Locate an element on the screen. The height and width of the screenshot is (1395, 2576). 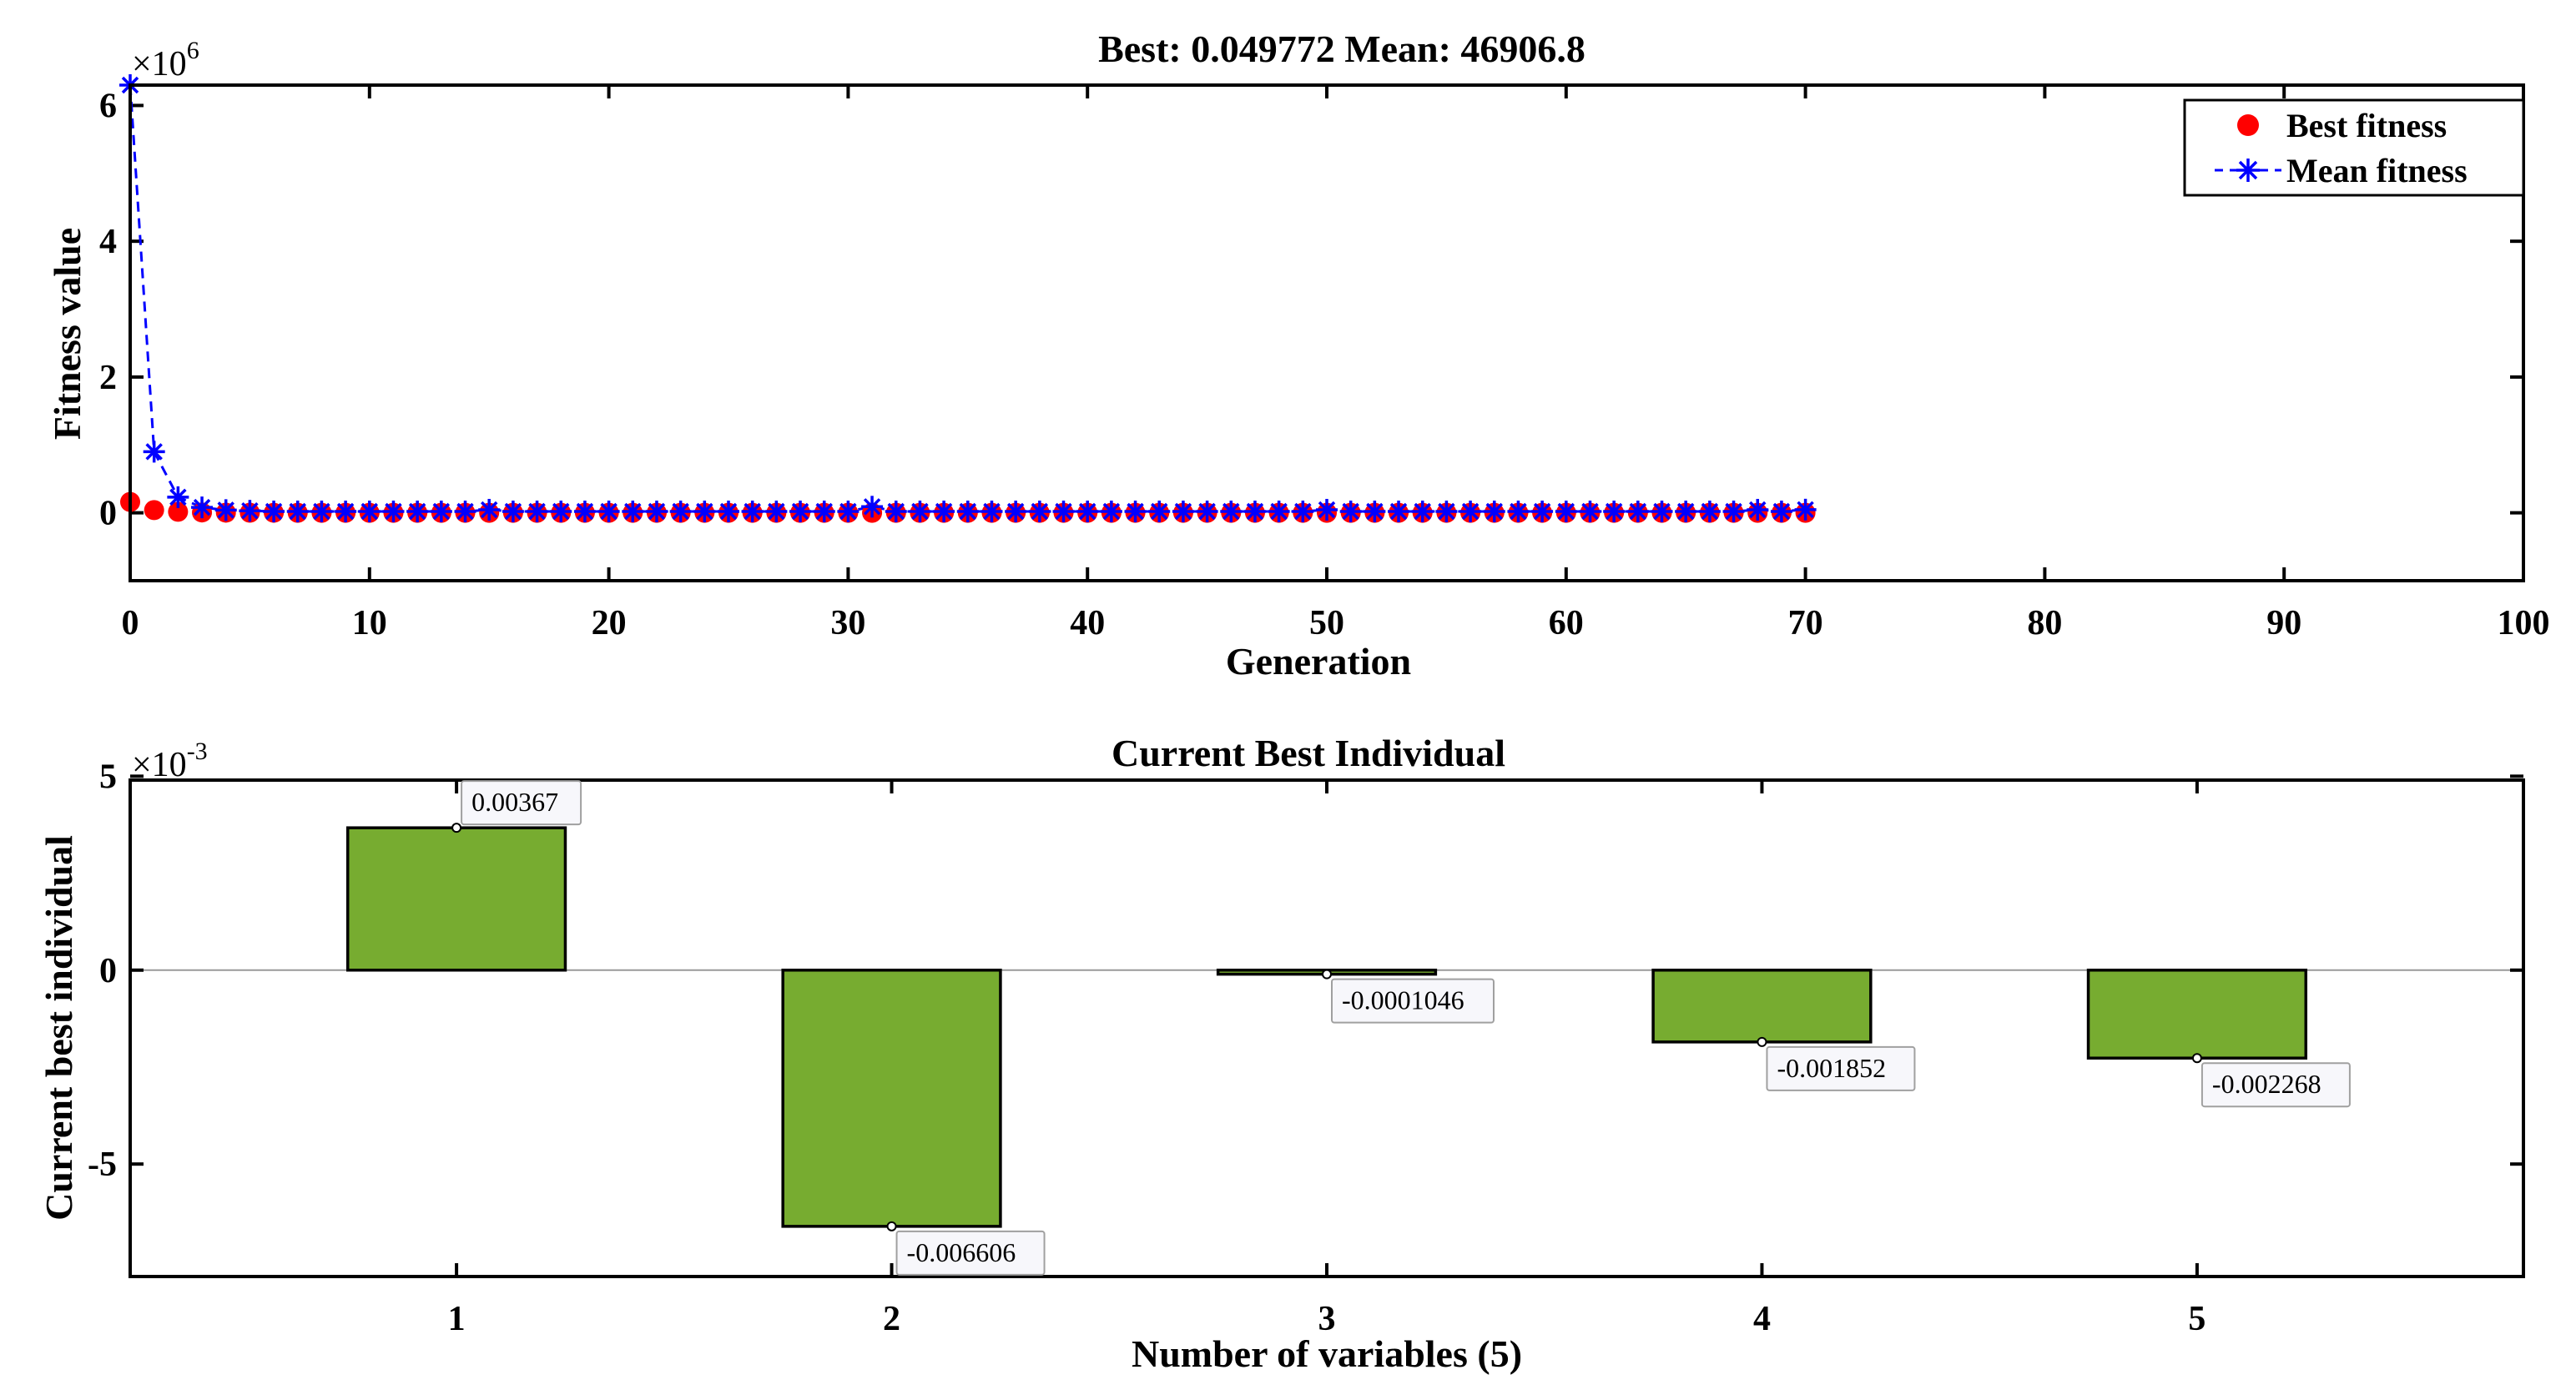
fitness-plot-legend: Best fitness Mean fitness is located at coordinates (2354, 147).